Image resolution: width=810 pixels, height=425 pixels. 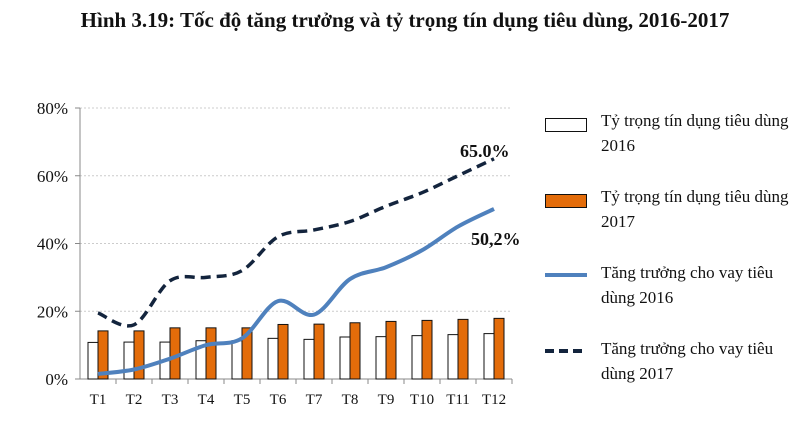 I want to click on legend-label: Tăng trưởng cho vay tiêu dùng 2017, so click(x=687, y=361).